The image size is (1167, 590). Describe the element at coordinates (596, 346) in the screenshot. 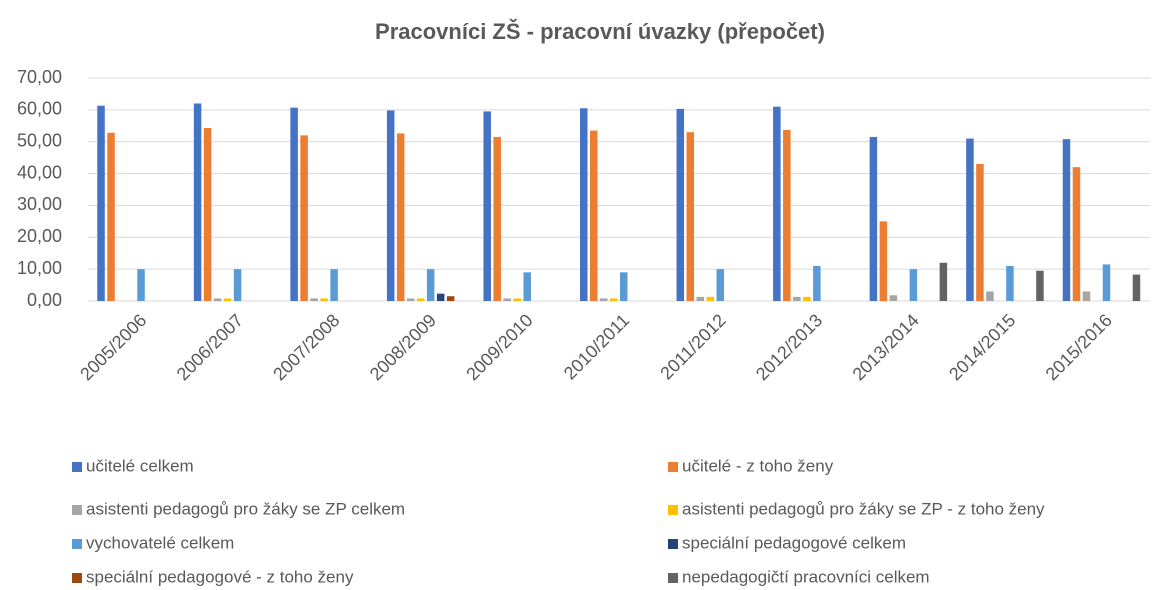

I see `x-tick-label: 2010/2011` at that location.